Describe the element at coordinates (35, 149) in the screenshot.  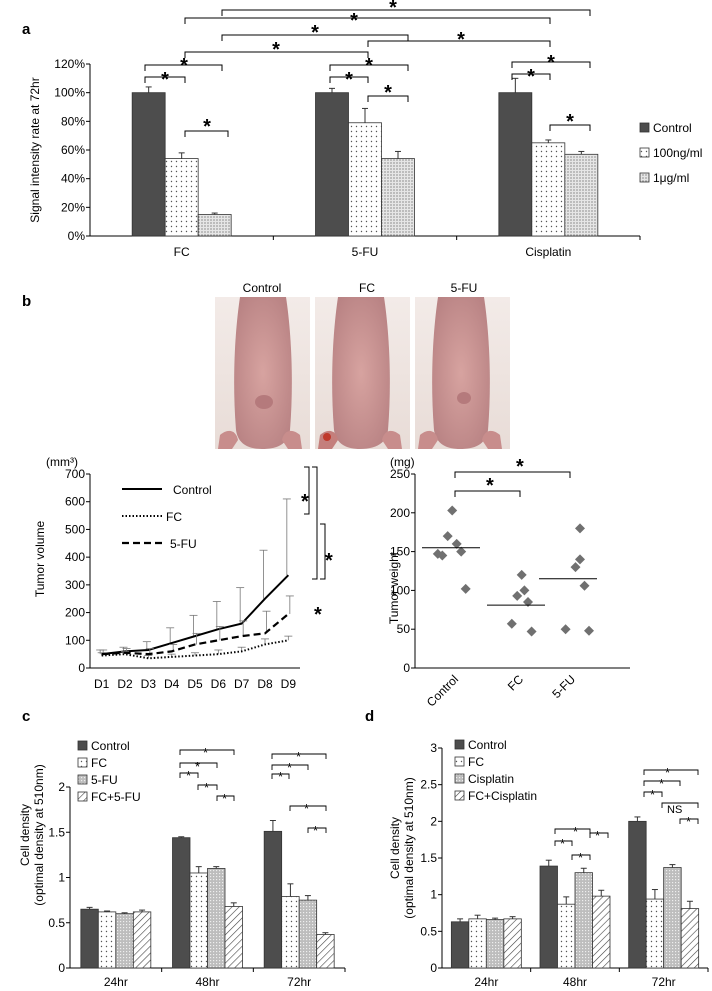
I see `chart-a-ylabel: Signal intensity rate at 72hr` at that location.